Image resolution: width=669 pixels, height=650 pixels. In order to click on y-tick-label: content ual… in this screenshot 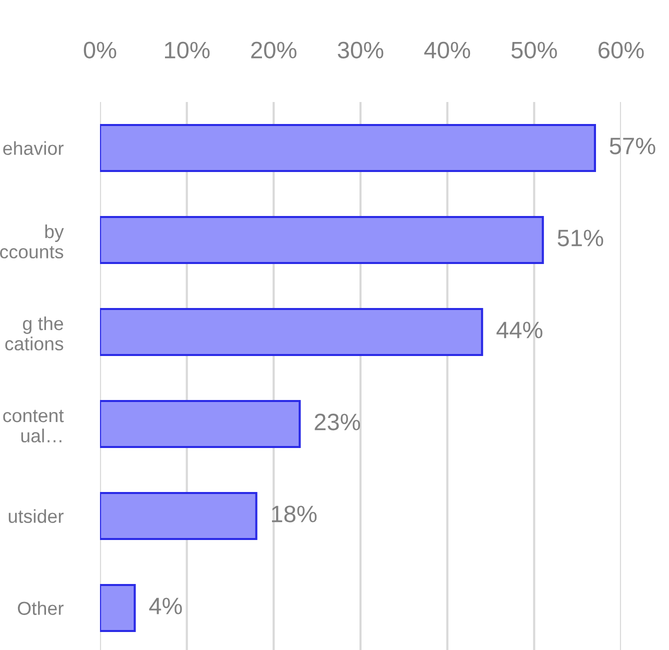, I will do `click(33, 426)`.